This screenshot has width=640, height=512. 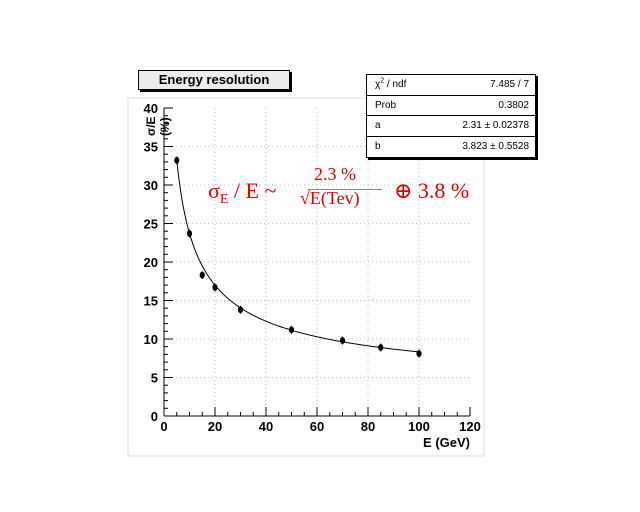 I want to click on stats-value-prob: 0.3802, so click(x=513, y=105).